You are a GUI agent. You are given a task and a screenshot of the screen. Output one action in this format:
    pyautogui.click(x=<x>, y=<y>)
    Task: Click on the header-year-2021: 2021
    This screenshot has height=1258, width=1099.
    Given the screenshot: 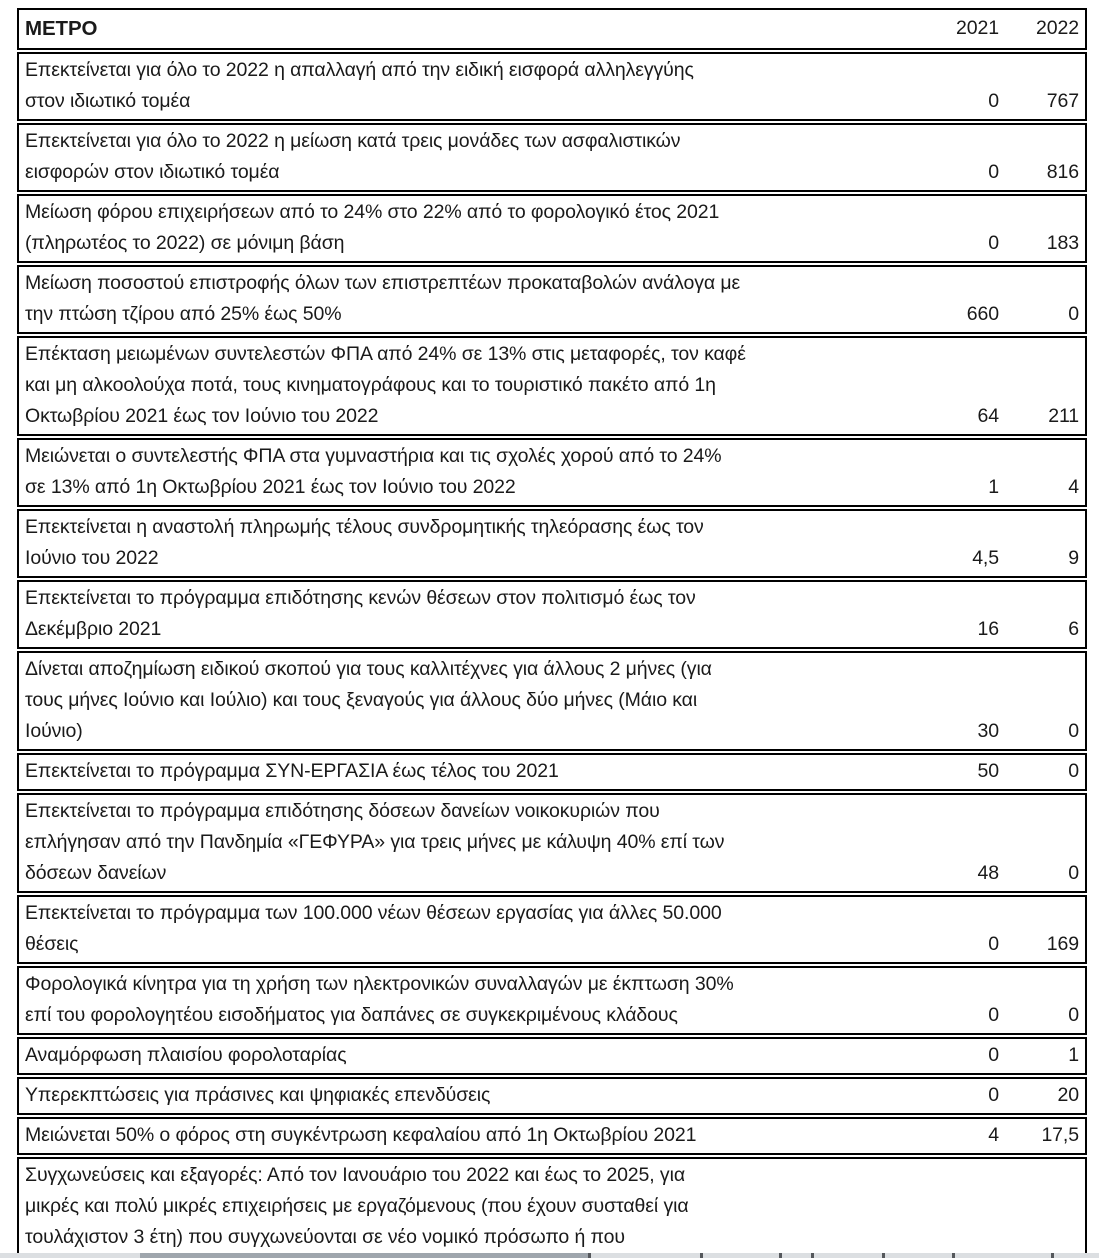 What is the action you would take?
    pyautogui.click(x=977, y=28)
    